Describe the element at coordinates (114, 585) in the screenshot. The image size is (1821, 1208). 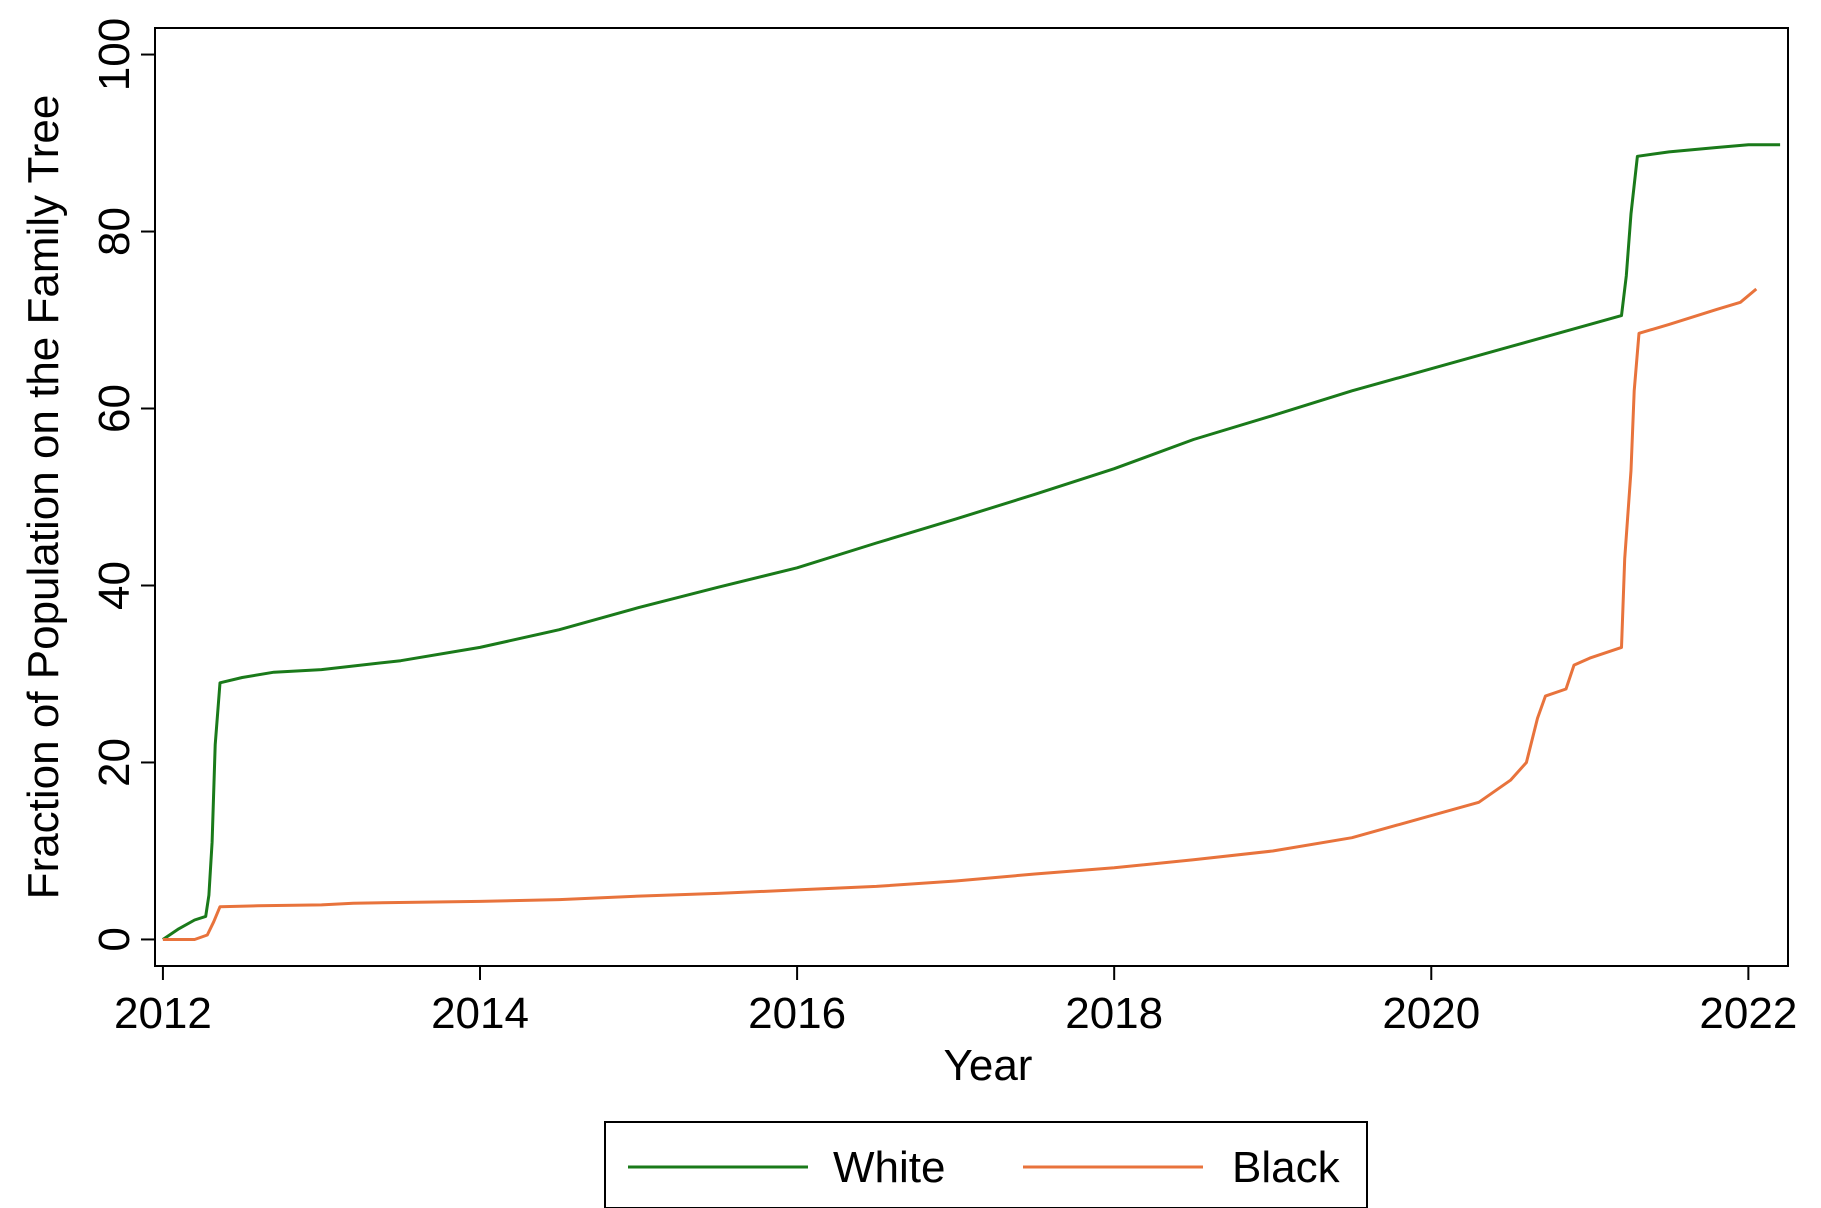
I see `y-tick-label: 40` at that location.